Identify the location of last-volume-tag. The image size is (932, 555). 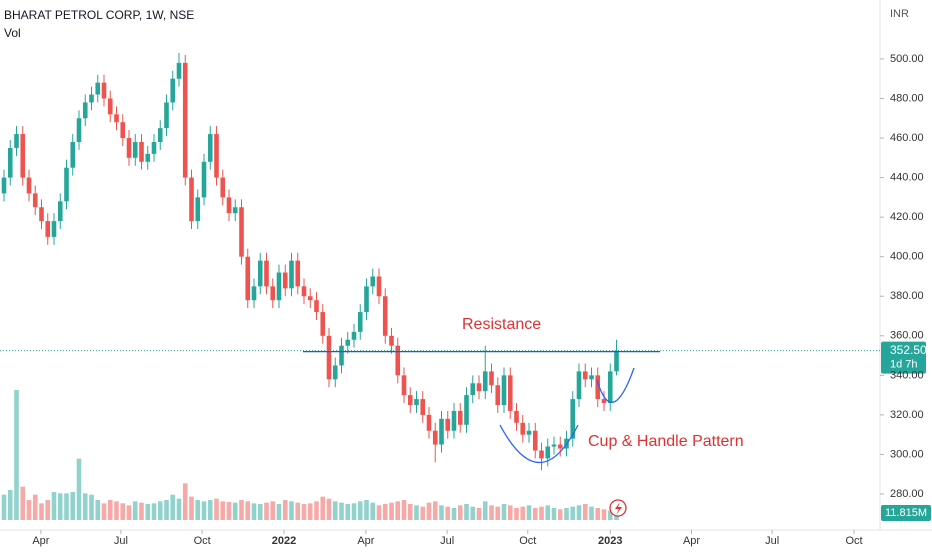
(906, 513).